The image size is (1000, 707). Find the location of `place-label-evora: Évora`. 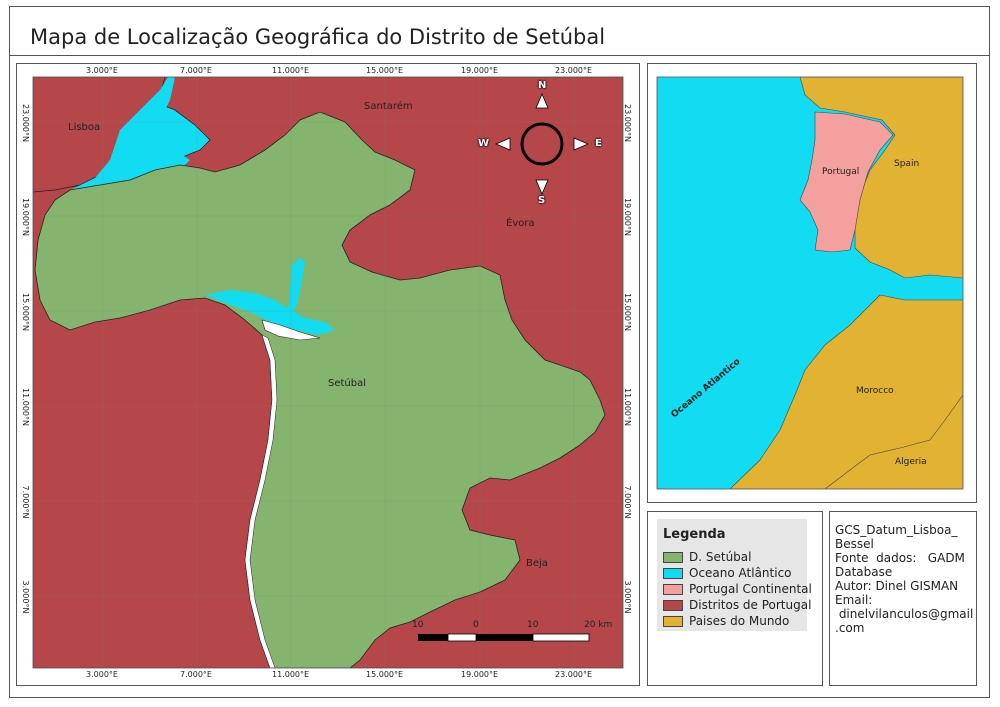

place-label-evora: Évora is located at coordinates (520, 223).